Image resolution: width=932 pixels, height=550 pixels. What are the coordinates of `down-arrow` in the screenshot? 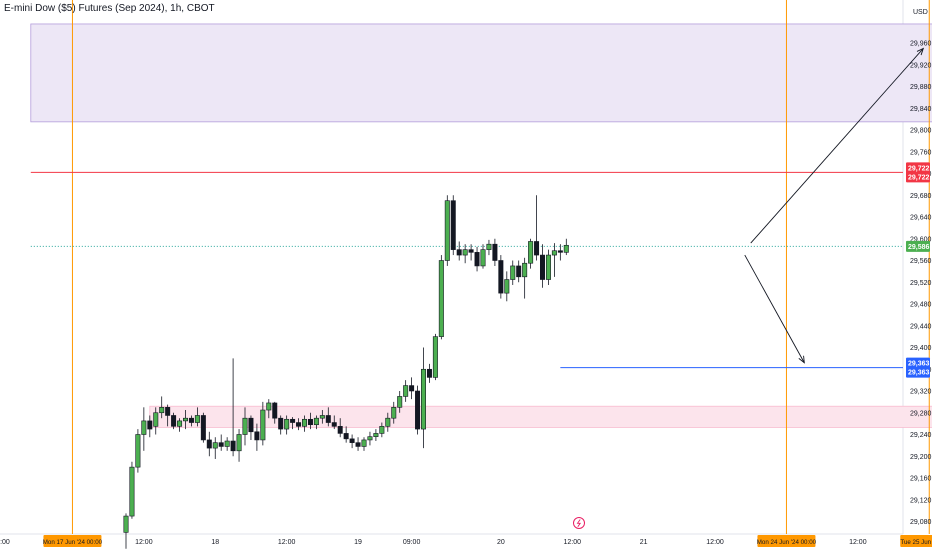 It's located at (774, 308).